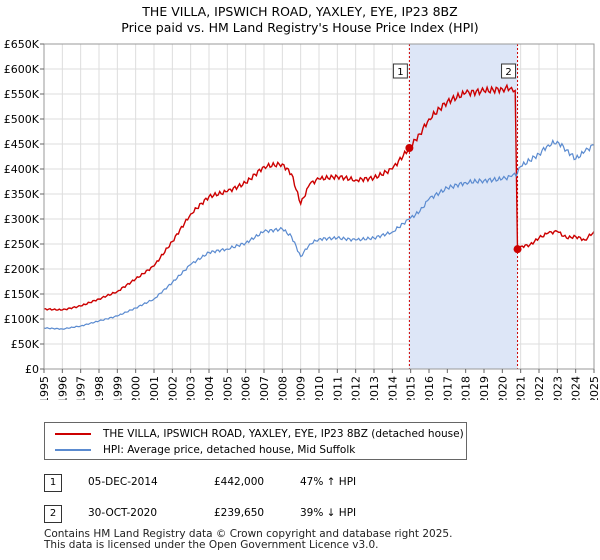 The width and height of the screenshot is (600, 560). Describe the element at coordinates (22, 219) in the screenshot. I see `y-tick-label: £300K` at that location.